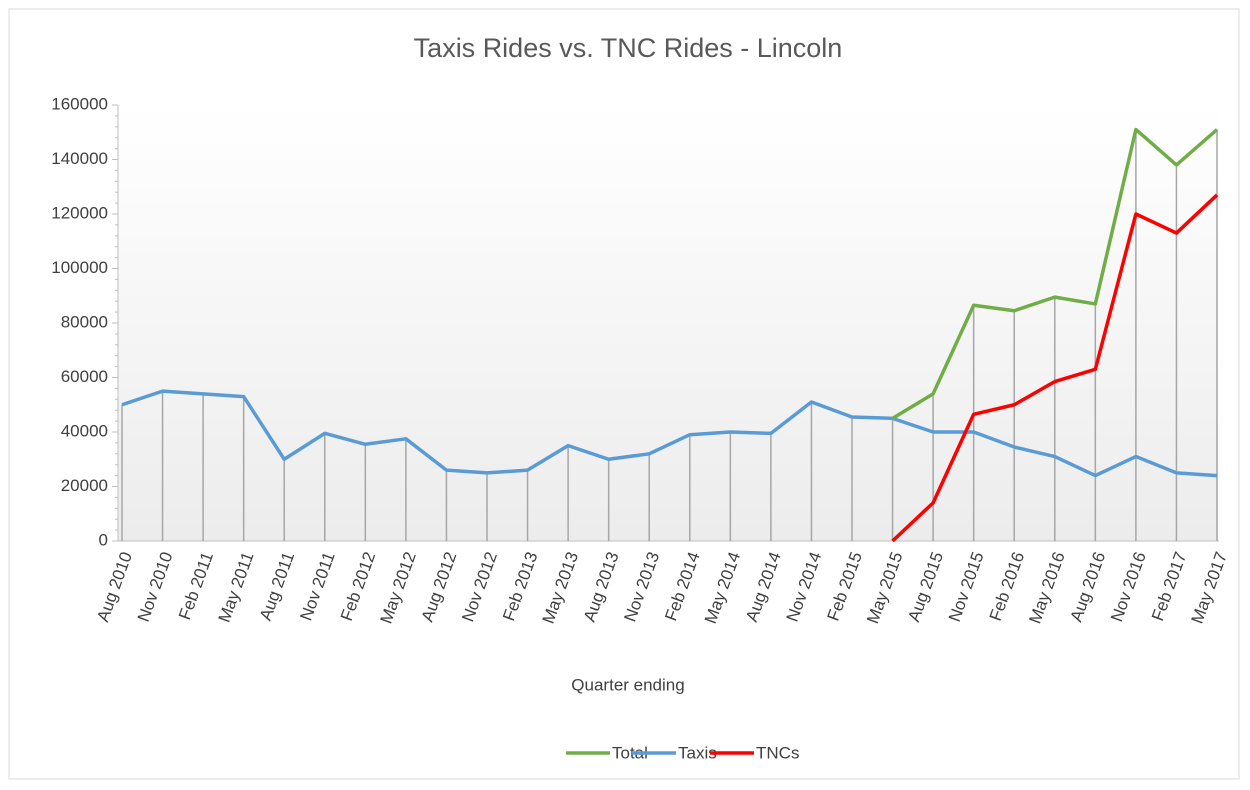  Describe the element at coordinates (84, 376) in the screenshot. I see `y-tick-label: 60000` at that location.